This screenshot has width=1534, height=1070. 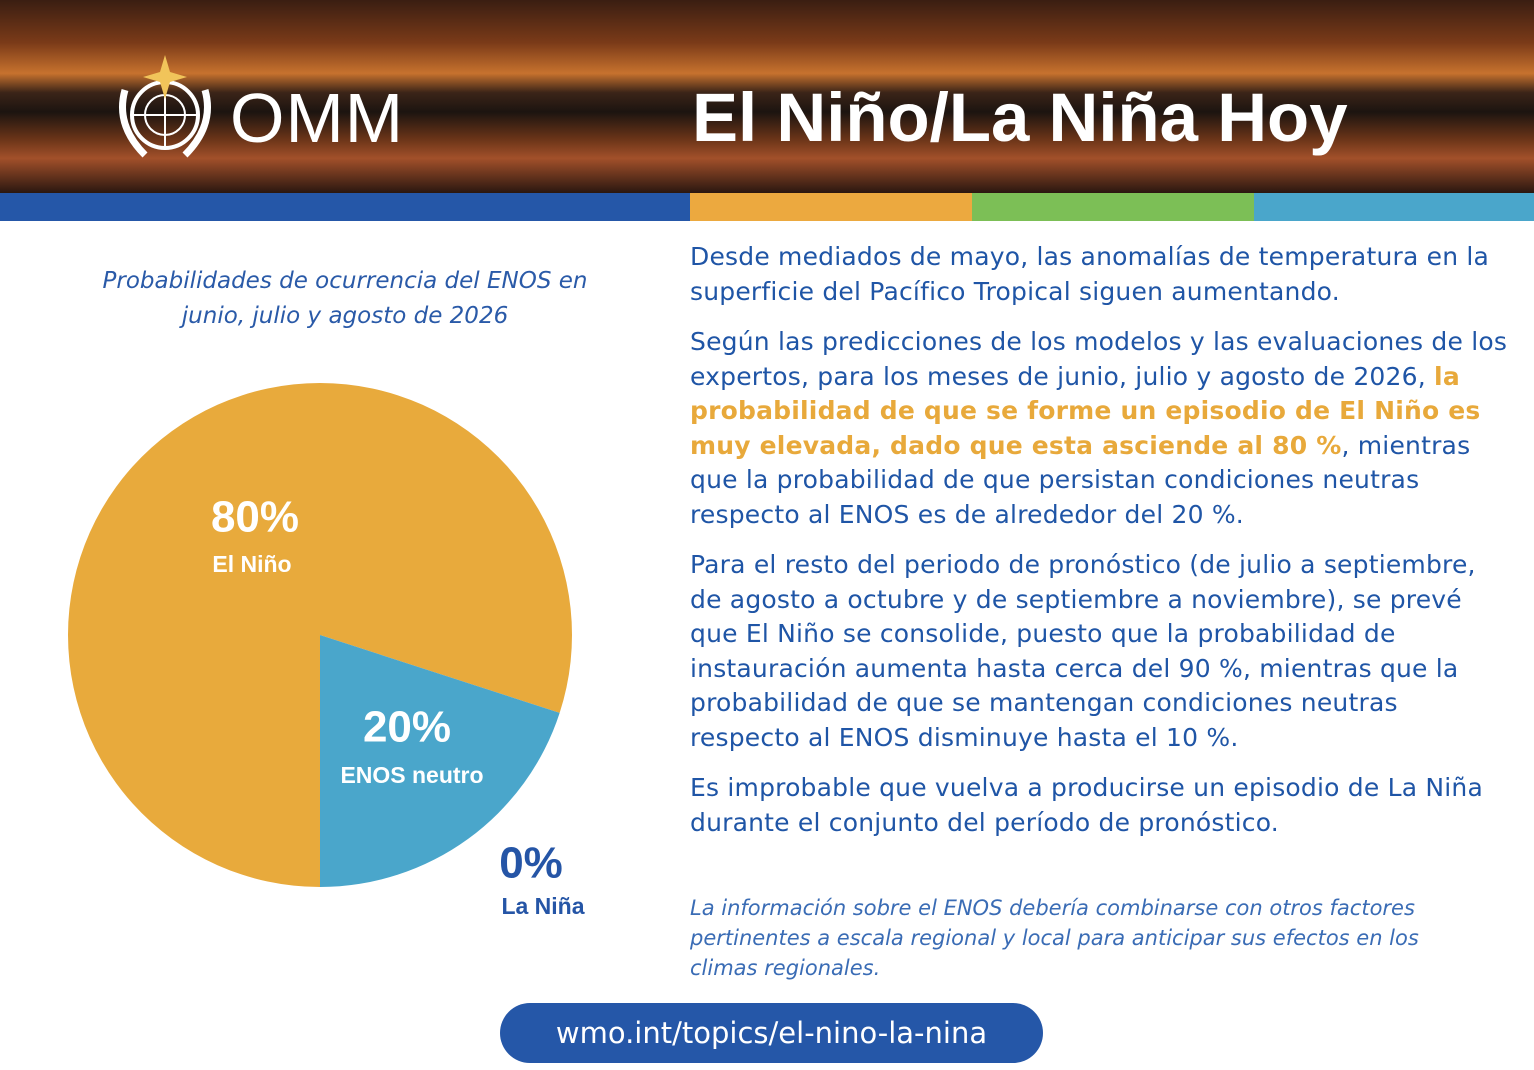 I want to click on logo-emblem, so click(x=165, y=106).